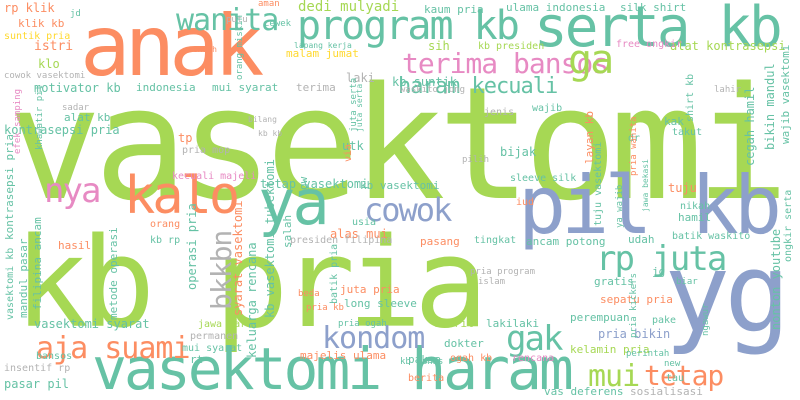  I want to click on word-pria-kb: pria kb, so click(325, 308).